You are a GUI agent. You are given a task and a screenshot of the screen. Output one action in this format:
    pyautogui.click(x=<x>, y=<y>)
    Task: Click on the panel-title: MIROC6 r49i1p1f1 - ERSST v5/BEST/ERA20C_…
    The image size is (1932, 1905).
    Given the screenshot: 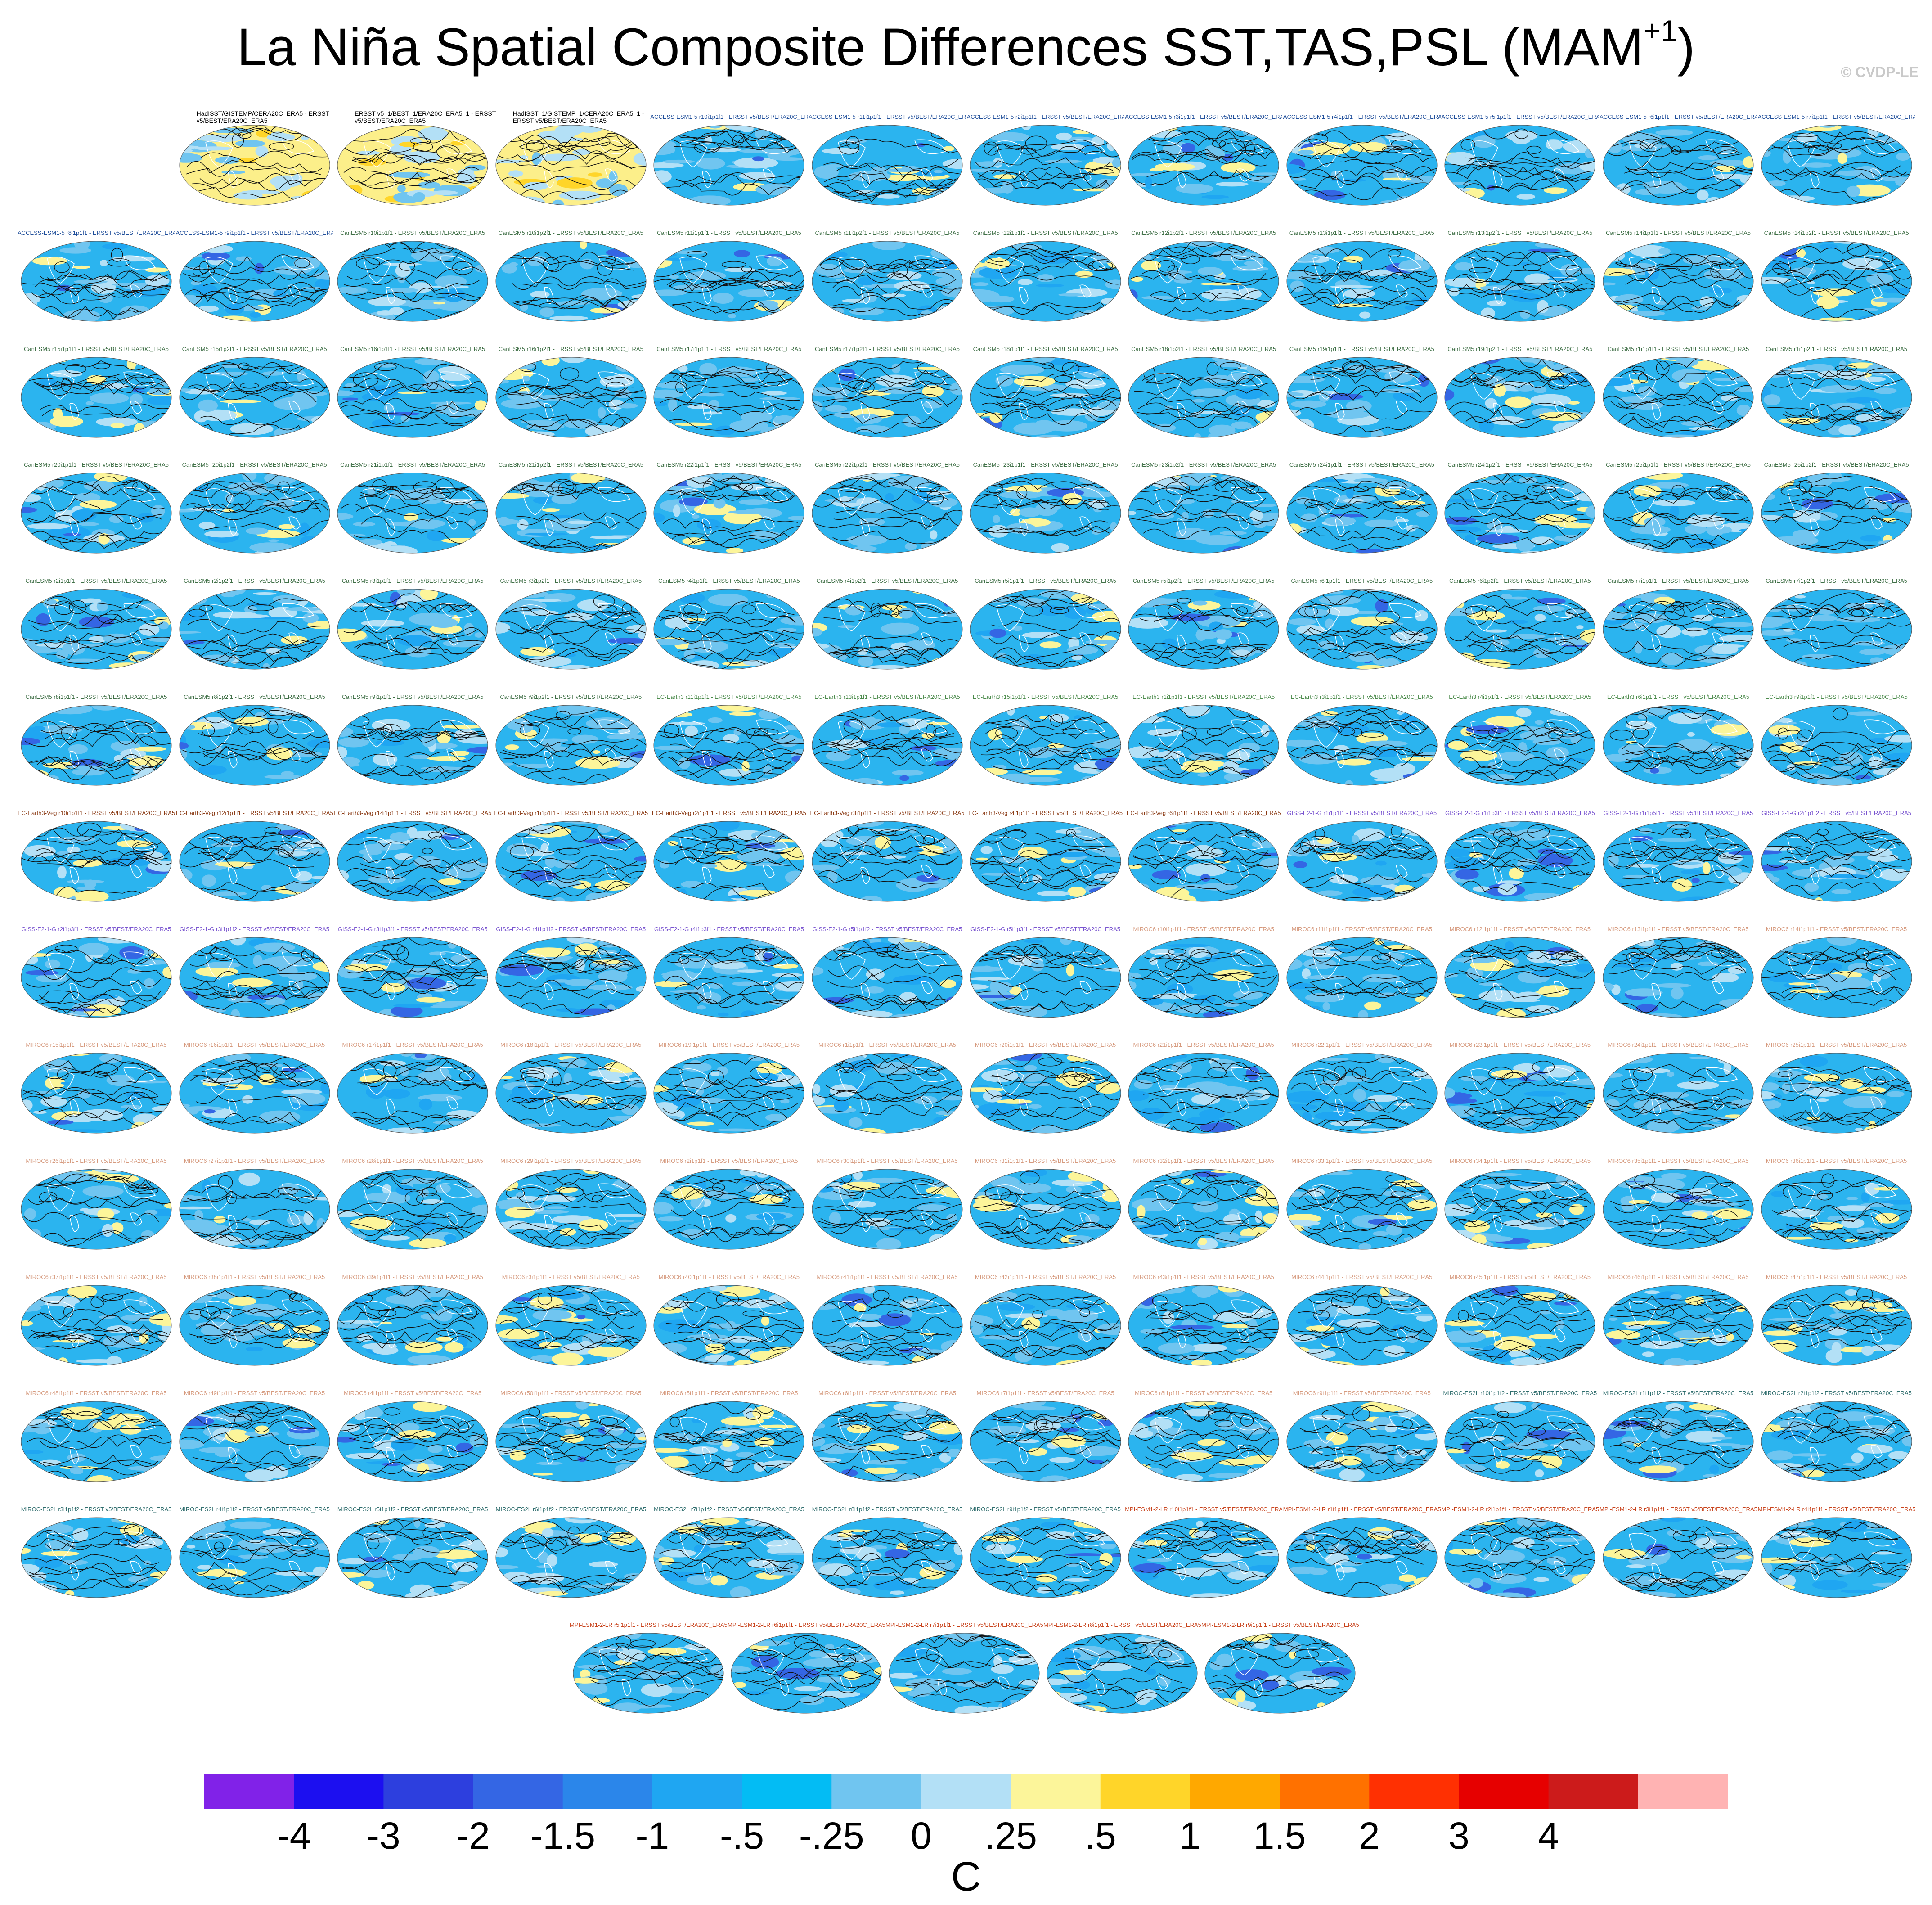 What is the action you would take?
    pyautogui.click(x=254, y=1392)
    